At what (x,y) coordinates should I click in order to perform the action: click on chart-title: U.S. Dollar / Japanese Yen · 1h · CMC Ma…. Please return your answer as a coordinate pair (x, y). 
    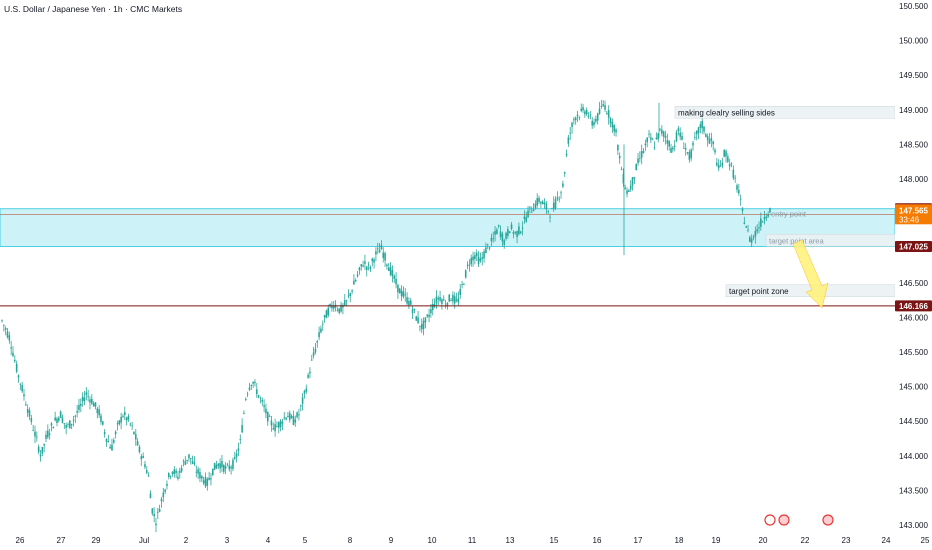
    Looking at the image, I should click on (93, 9).